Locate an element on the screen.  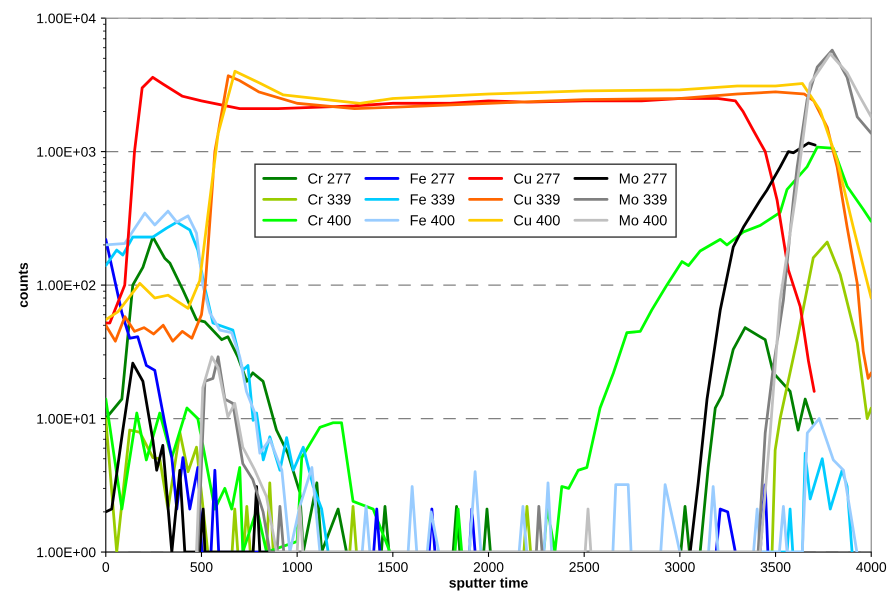
y-tick-label: 1.00E+00 is located at coordinates (66, 552).